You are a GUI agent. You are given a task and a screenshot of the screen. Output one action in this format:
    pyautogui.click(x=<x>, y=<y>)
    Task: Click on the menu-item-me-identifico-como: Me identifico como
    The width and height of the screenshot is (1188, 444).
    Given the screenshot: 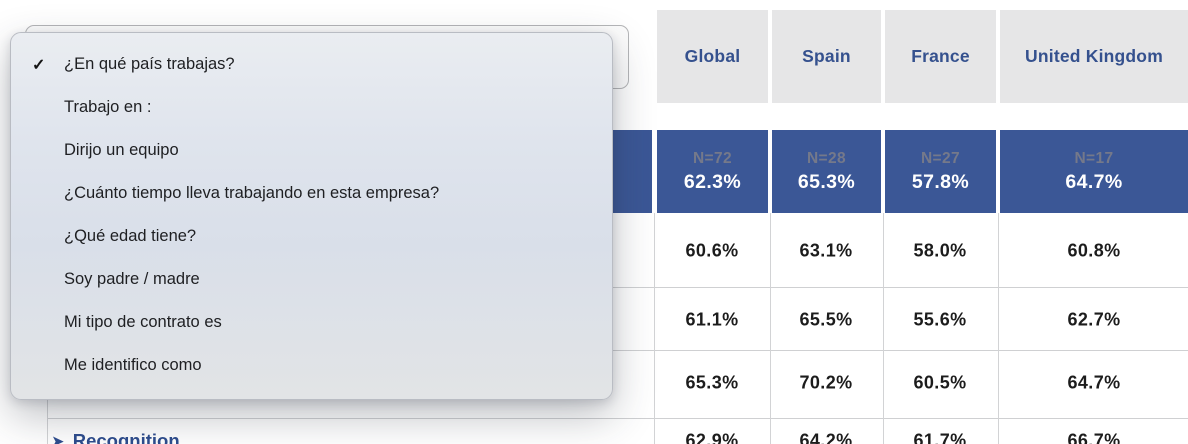 What is the action you would take?
    pyautogui.click(x=311, y=365)
    